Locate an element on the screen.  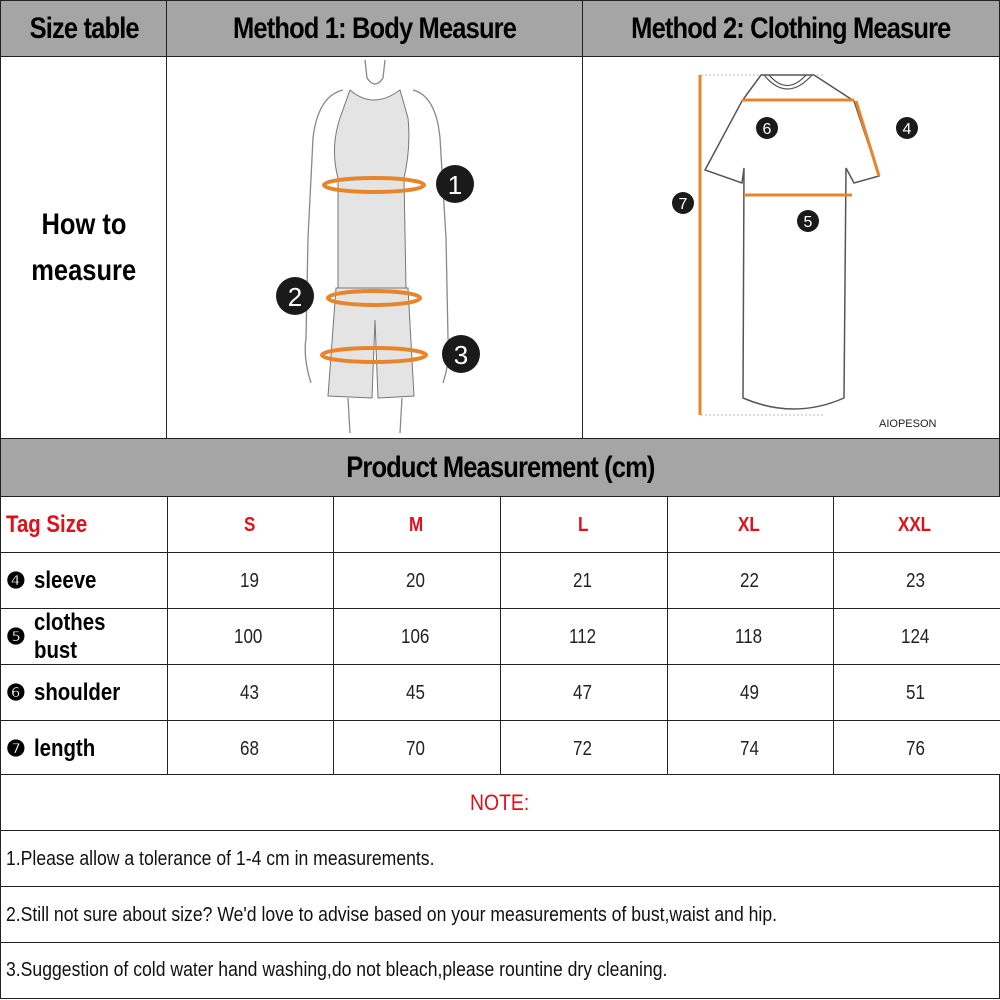
value-cell-text: 43 is located at coordinates (249, 692).